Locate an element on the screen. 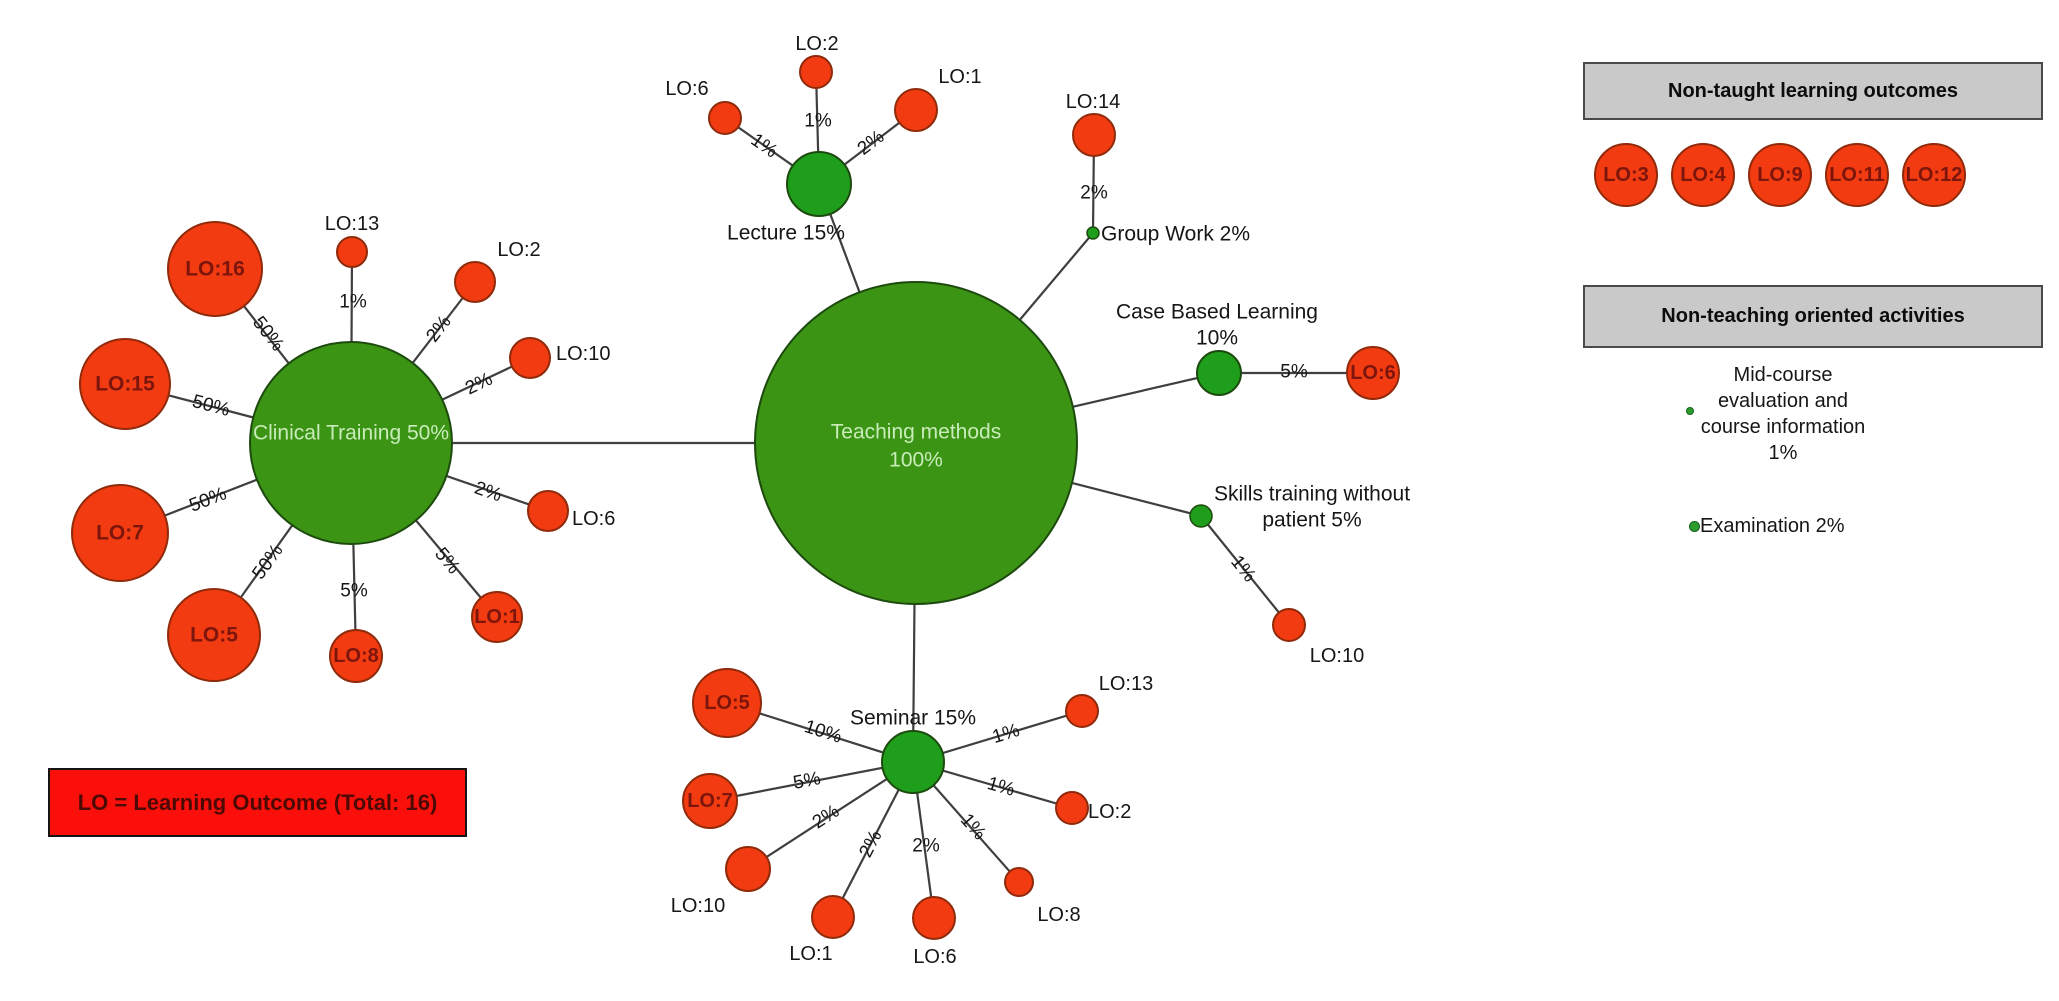 The width and height of the screenshot is (2059, 1001). edge-label-seminar-se_lo2: 1% is located at coordinates (1001, 787).